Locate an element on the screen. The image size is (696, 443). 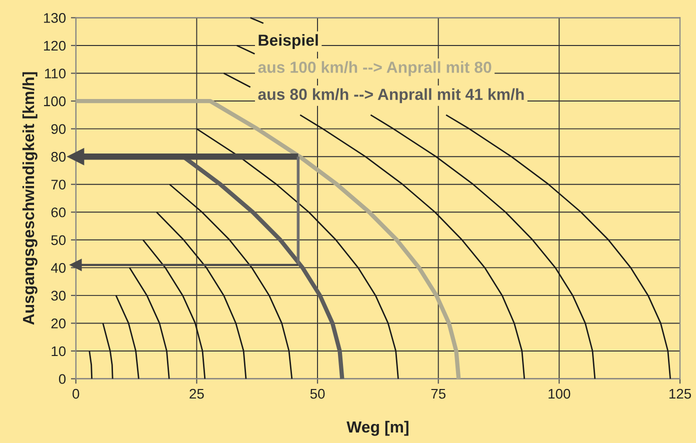
y-tick-label: 120 is located at coordinates (55, 45).